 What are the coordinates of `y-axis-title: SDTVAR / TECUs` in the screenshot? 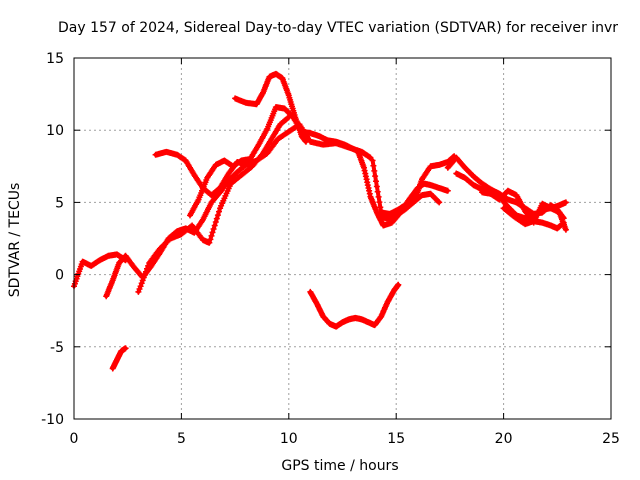 It's located at (15, 240).